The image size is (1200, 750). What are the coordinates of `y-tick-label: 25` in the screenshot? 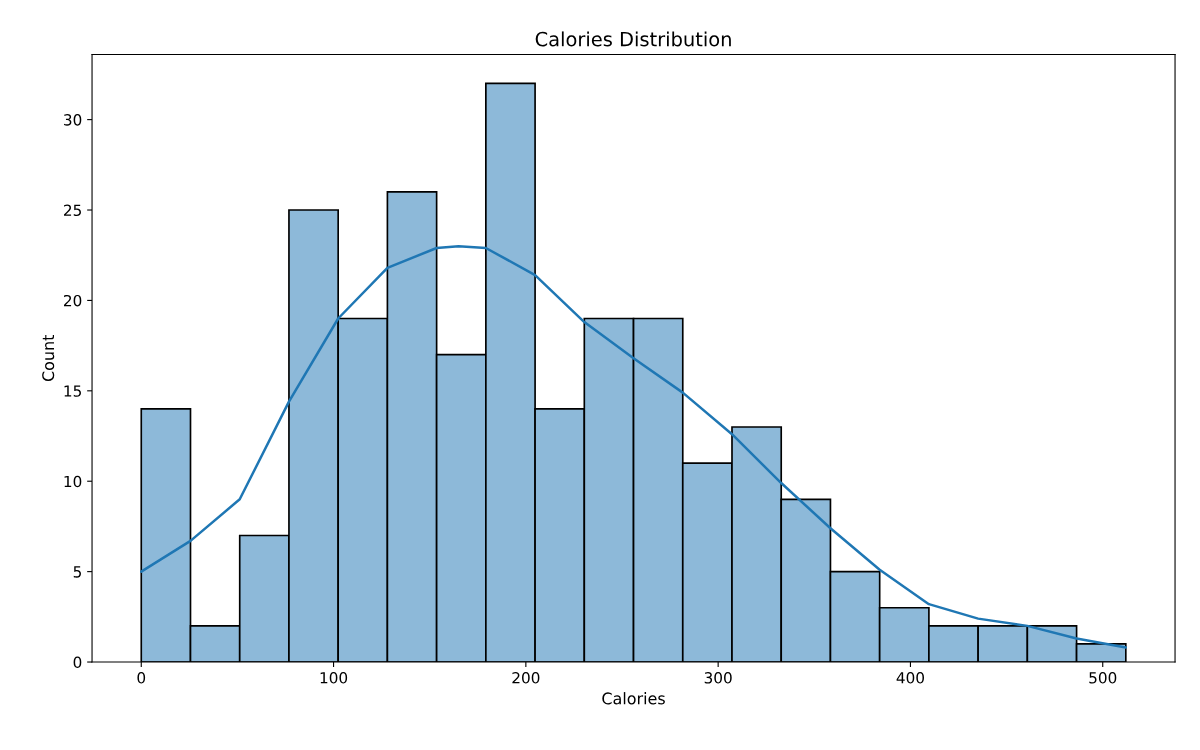 It's located at (72, 210).